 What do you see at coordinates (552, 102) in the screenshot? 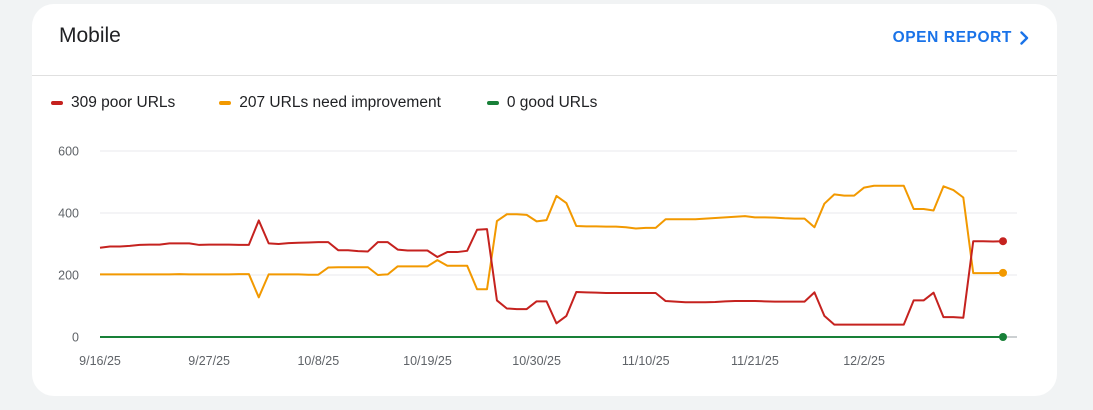
I see `legend-label-good: 0 good URLs` at bounding box center [552, 102].